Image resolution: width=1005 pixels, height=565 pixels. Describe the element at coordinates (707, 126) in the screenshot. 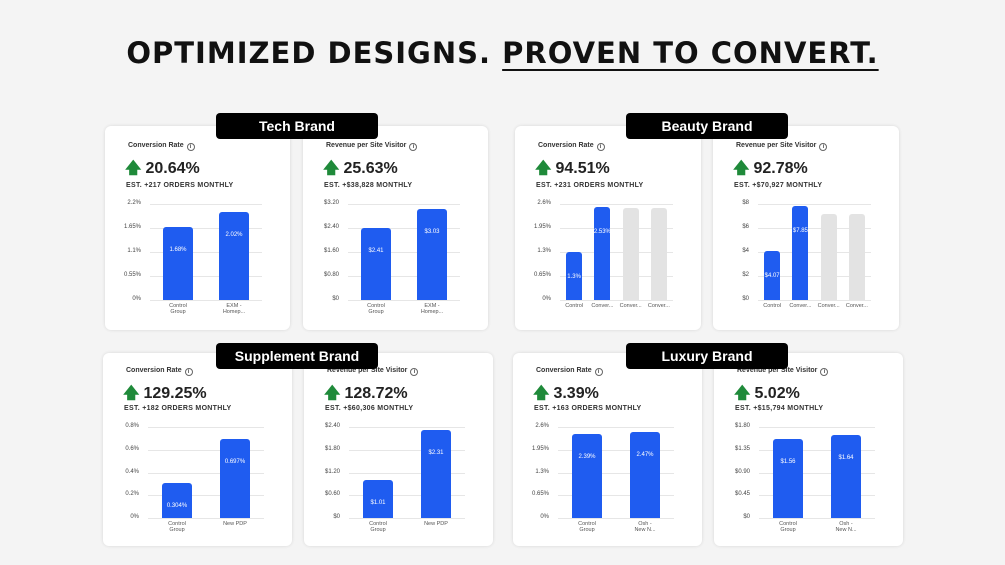

I see `brand-label: Beauty Brand` at that location.